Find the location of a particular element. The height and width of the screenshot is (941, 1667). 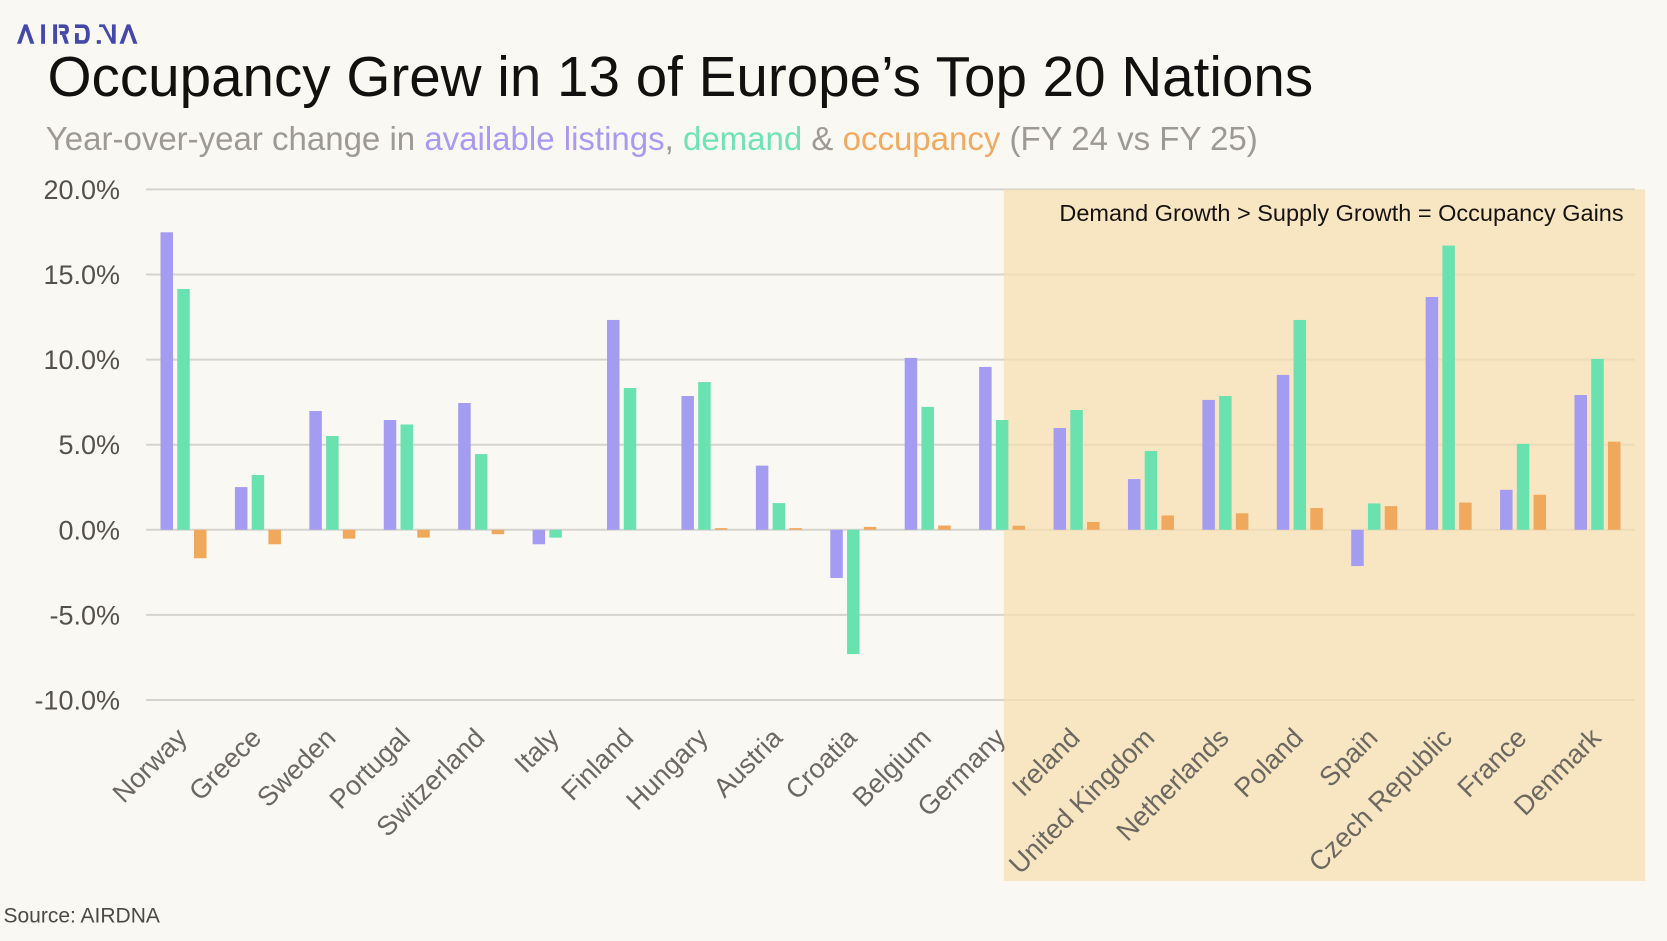

svg-text: -5.0% is located at coordinates (84, 615).